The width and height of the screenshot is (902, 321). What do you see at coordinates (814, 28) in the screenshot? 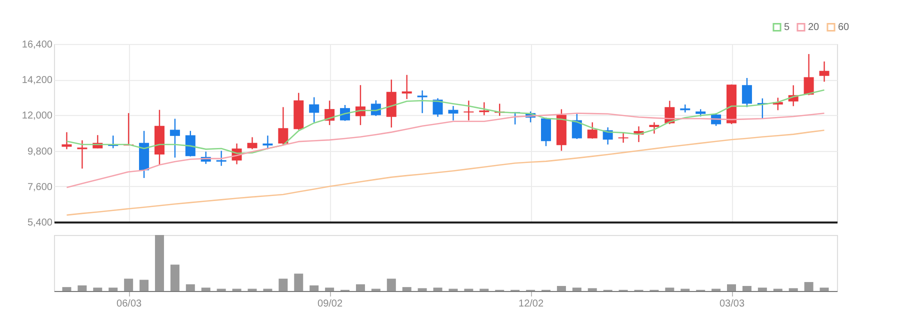
I see `legend-label: 20` at bounding box center [814, 28].